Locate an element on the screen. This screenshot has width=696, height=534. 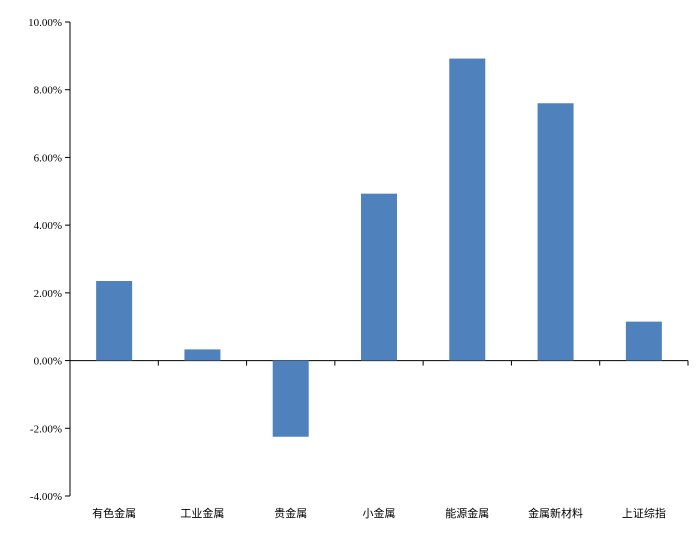
y-tick-label: 2.00% is located at coordinates (48, 294).